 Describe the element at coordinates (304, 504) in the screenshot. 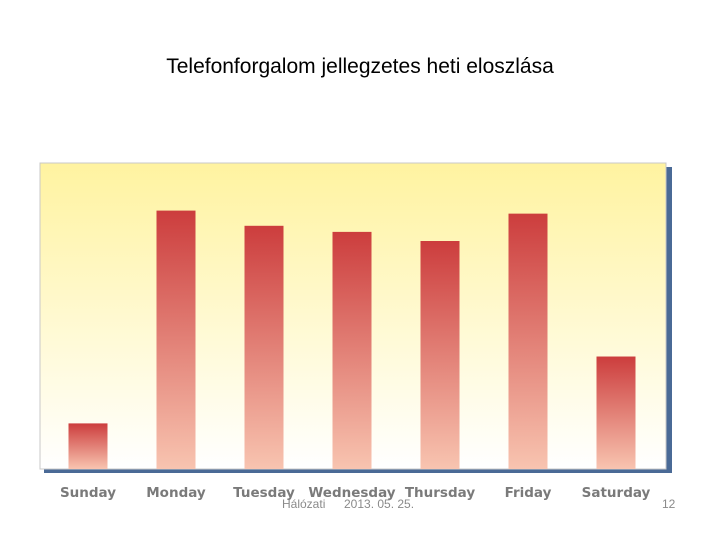

I see `footer-course-label: Hálózati` at that location.